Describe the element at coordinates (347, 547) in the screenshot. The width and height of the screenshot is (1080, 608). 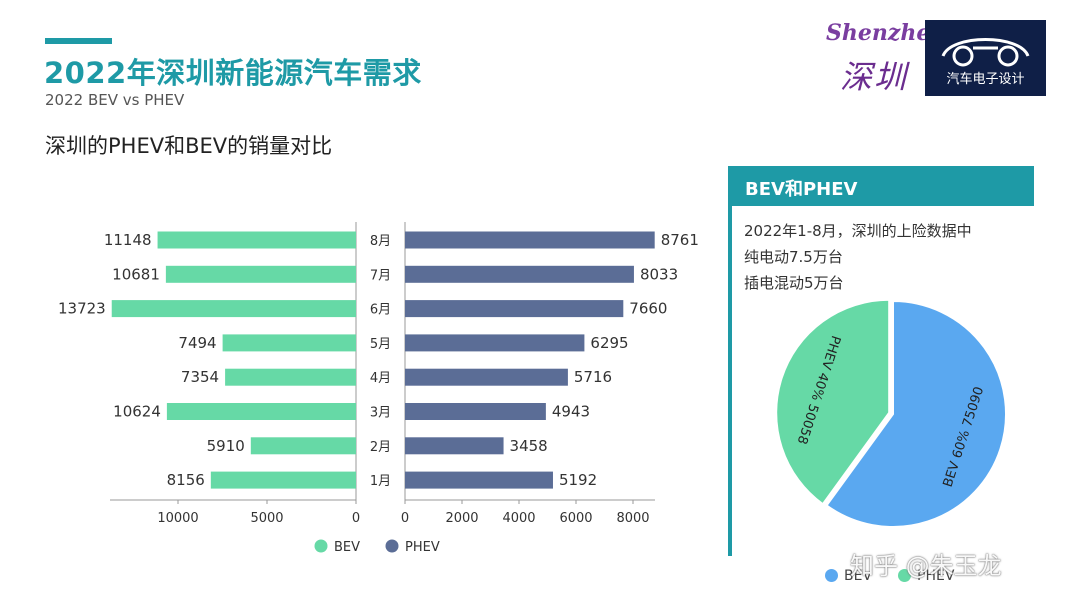
I see `bev-legend-label: BEV` at that location.